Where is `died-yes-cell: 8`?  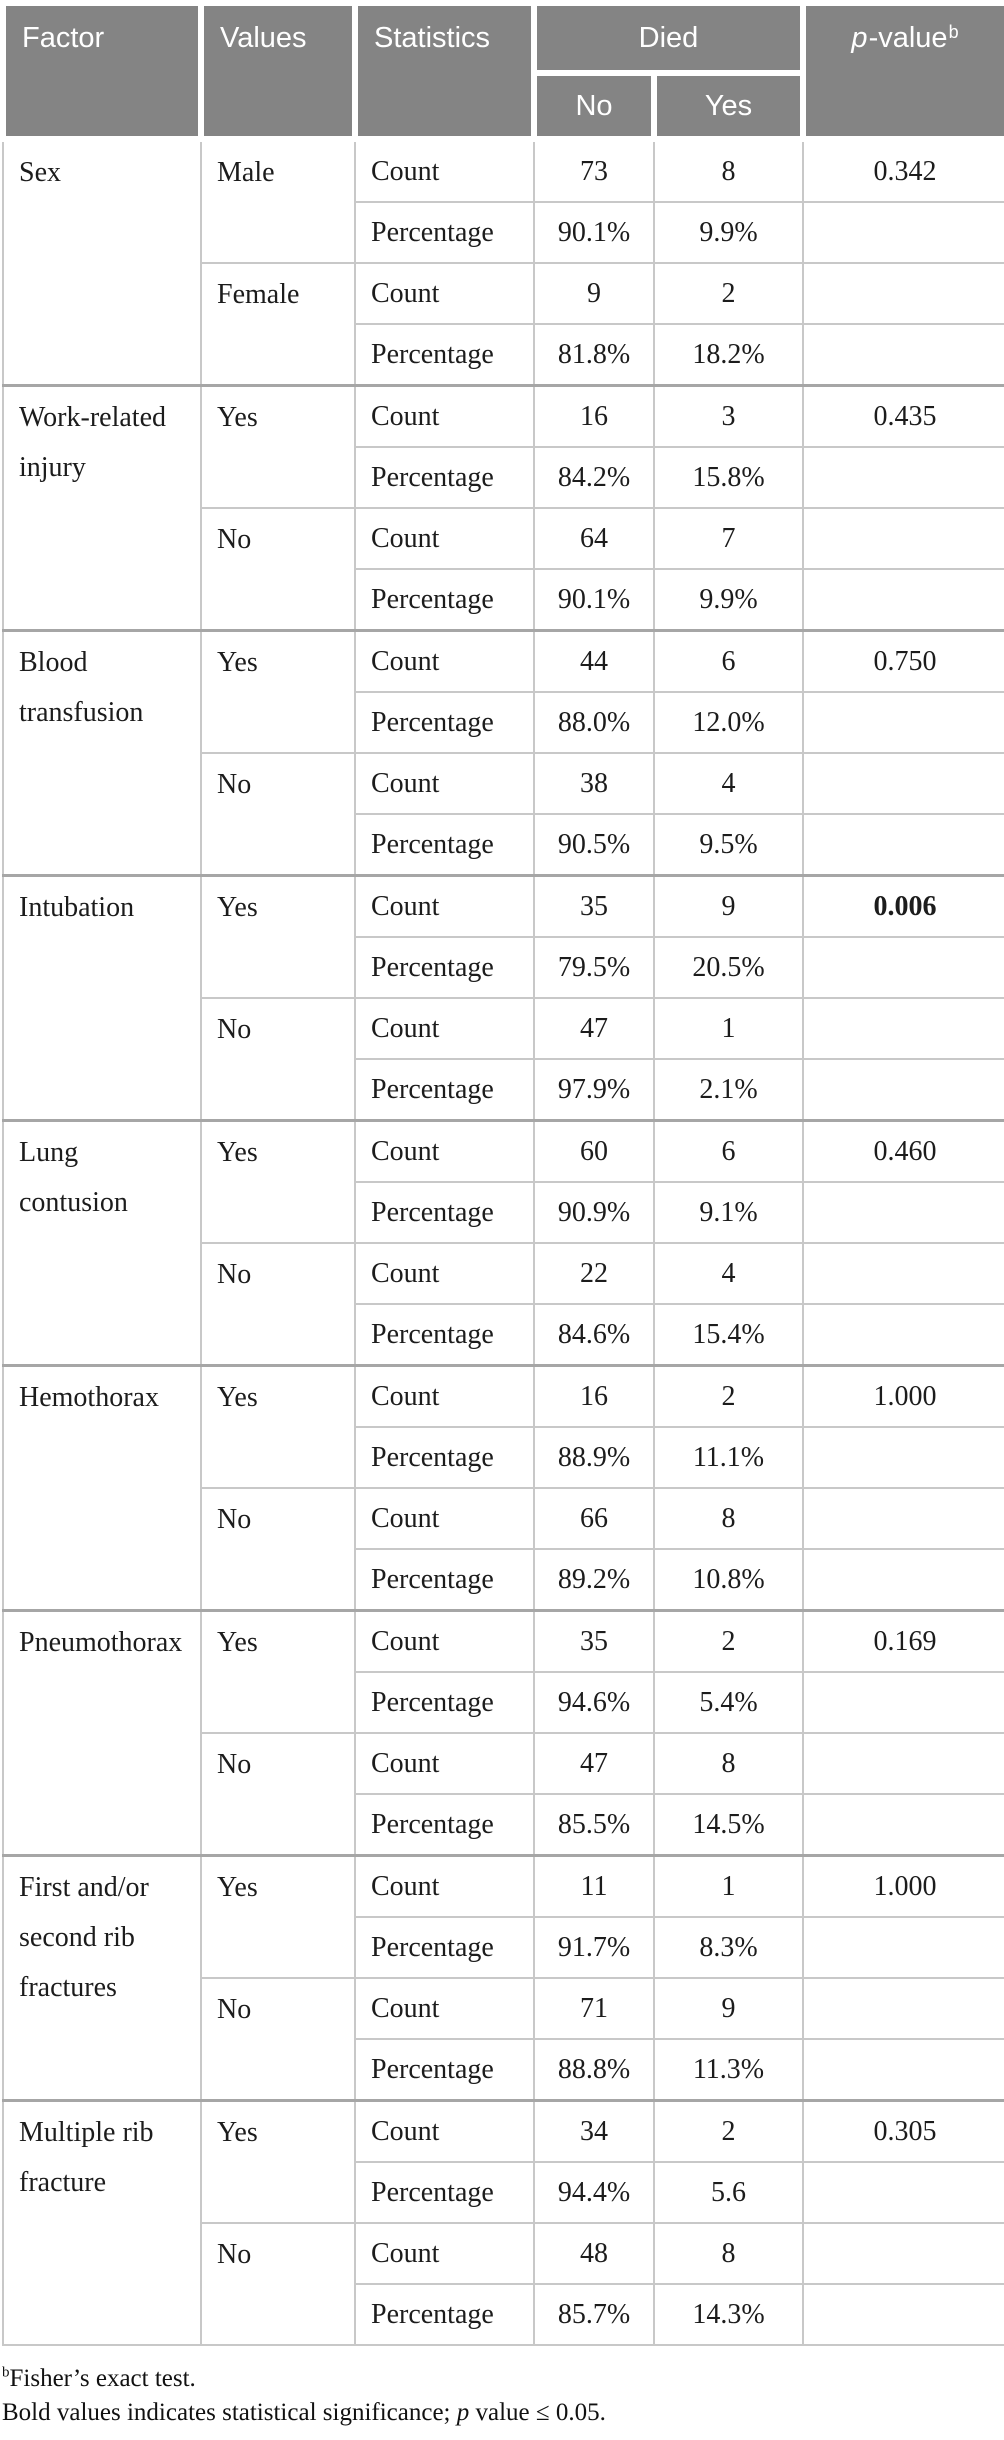
died-yes-cell: 8 is located at coordinates (728, 2253).